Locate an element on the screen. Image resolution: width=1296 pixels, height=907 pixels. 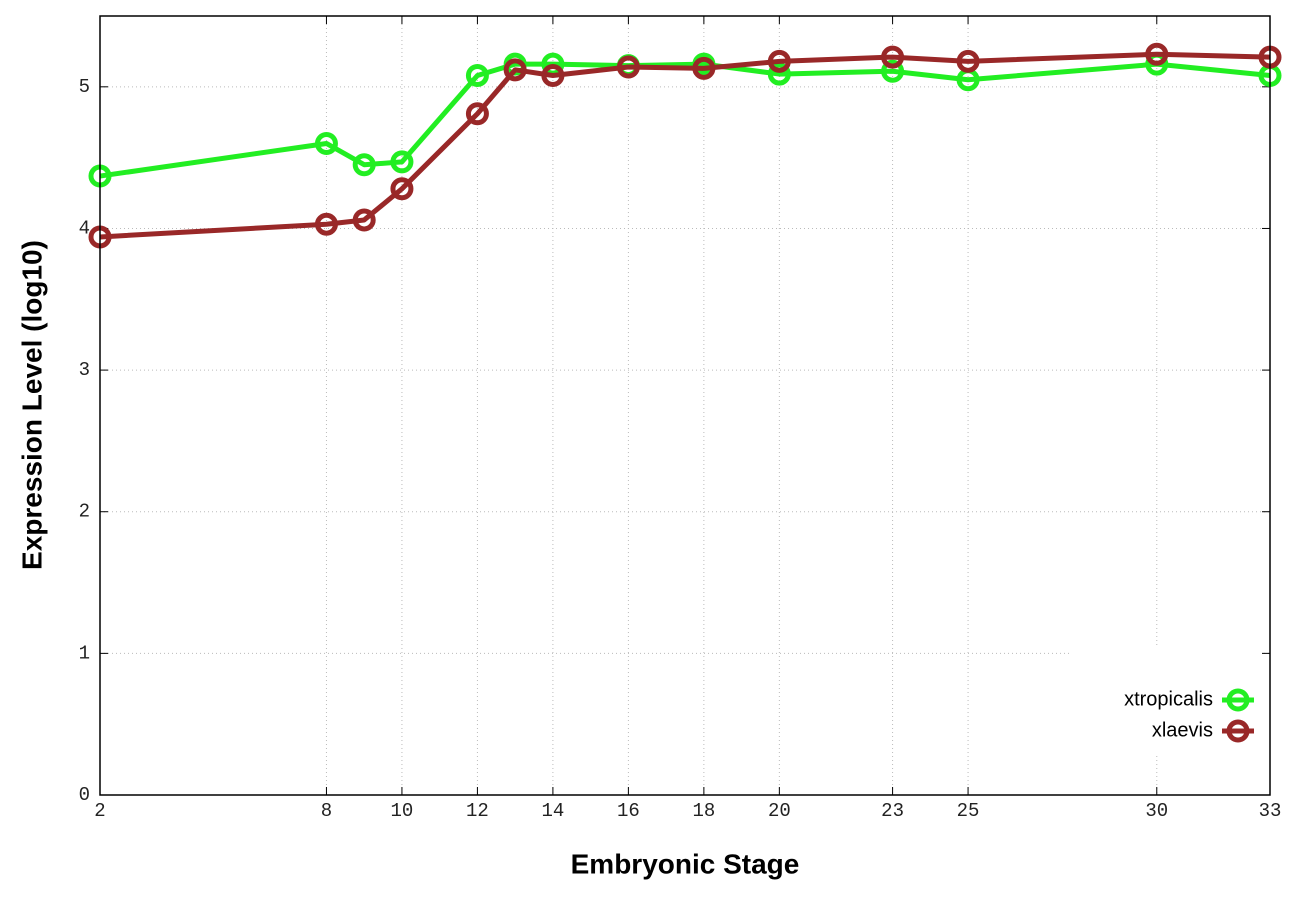
x-tick-label: 25 is located at coordinates (968, 811).